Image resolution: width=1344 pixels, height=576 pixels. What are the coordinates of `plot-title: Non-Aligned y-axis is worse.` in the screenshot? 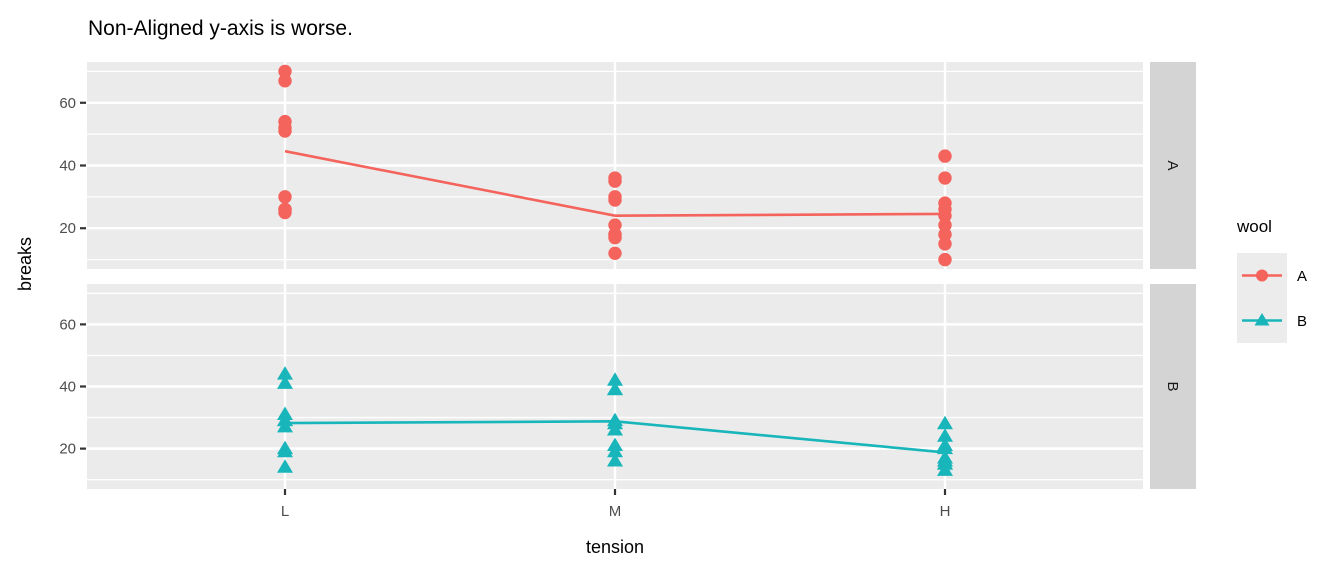 It's located at (220, 28).